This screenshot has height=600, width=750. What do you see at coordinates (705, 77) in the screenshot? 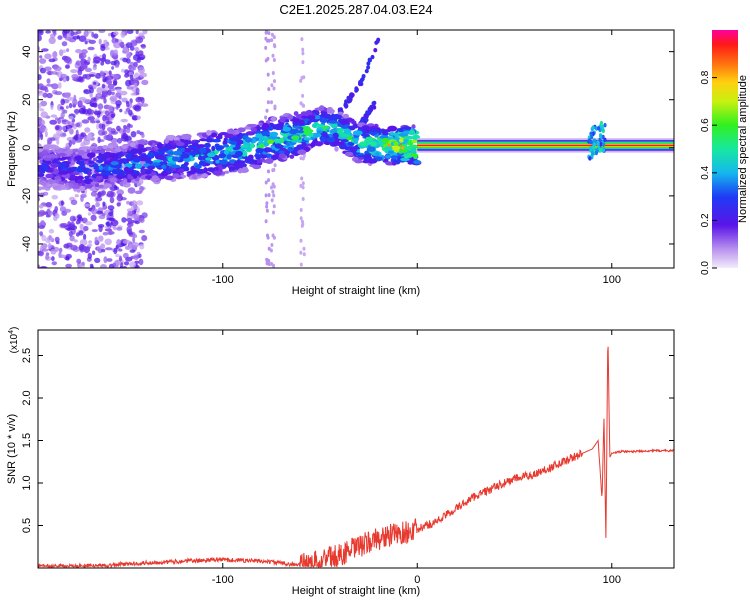
I see `colorbar-tick-label: 0.8` at bounding box center [705, 77].